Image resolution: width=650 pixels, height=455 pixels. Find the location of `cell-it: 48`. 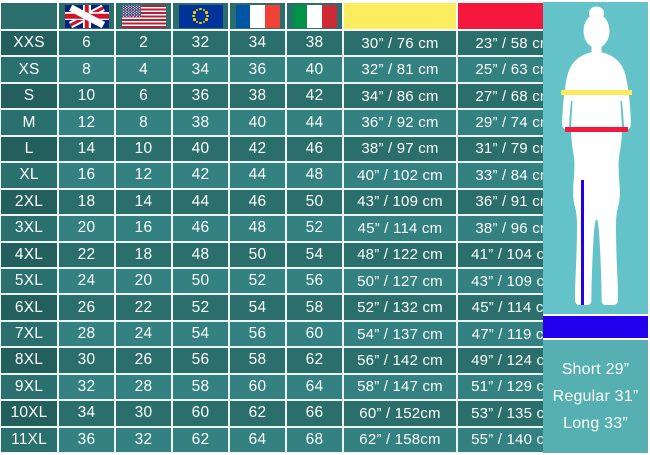

cell-it: 48 is located at coordinates (314, 175).